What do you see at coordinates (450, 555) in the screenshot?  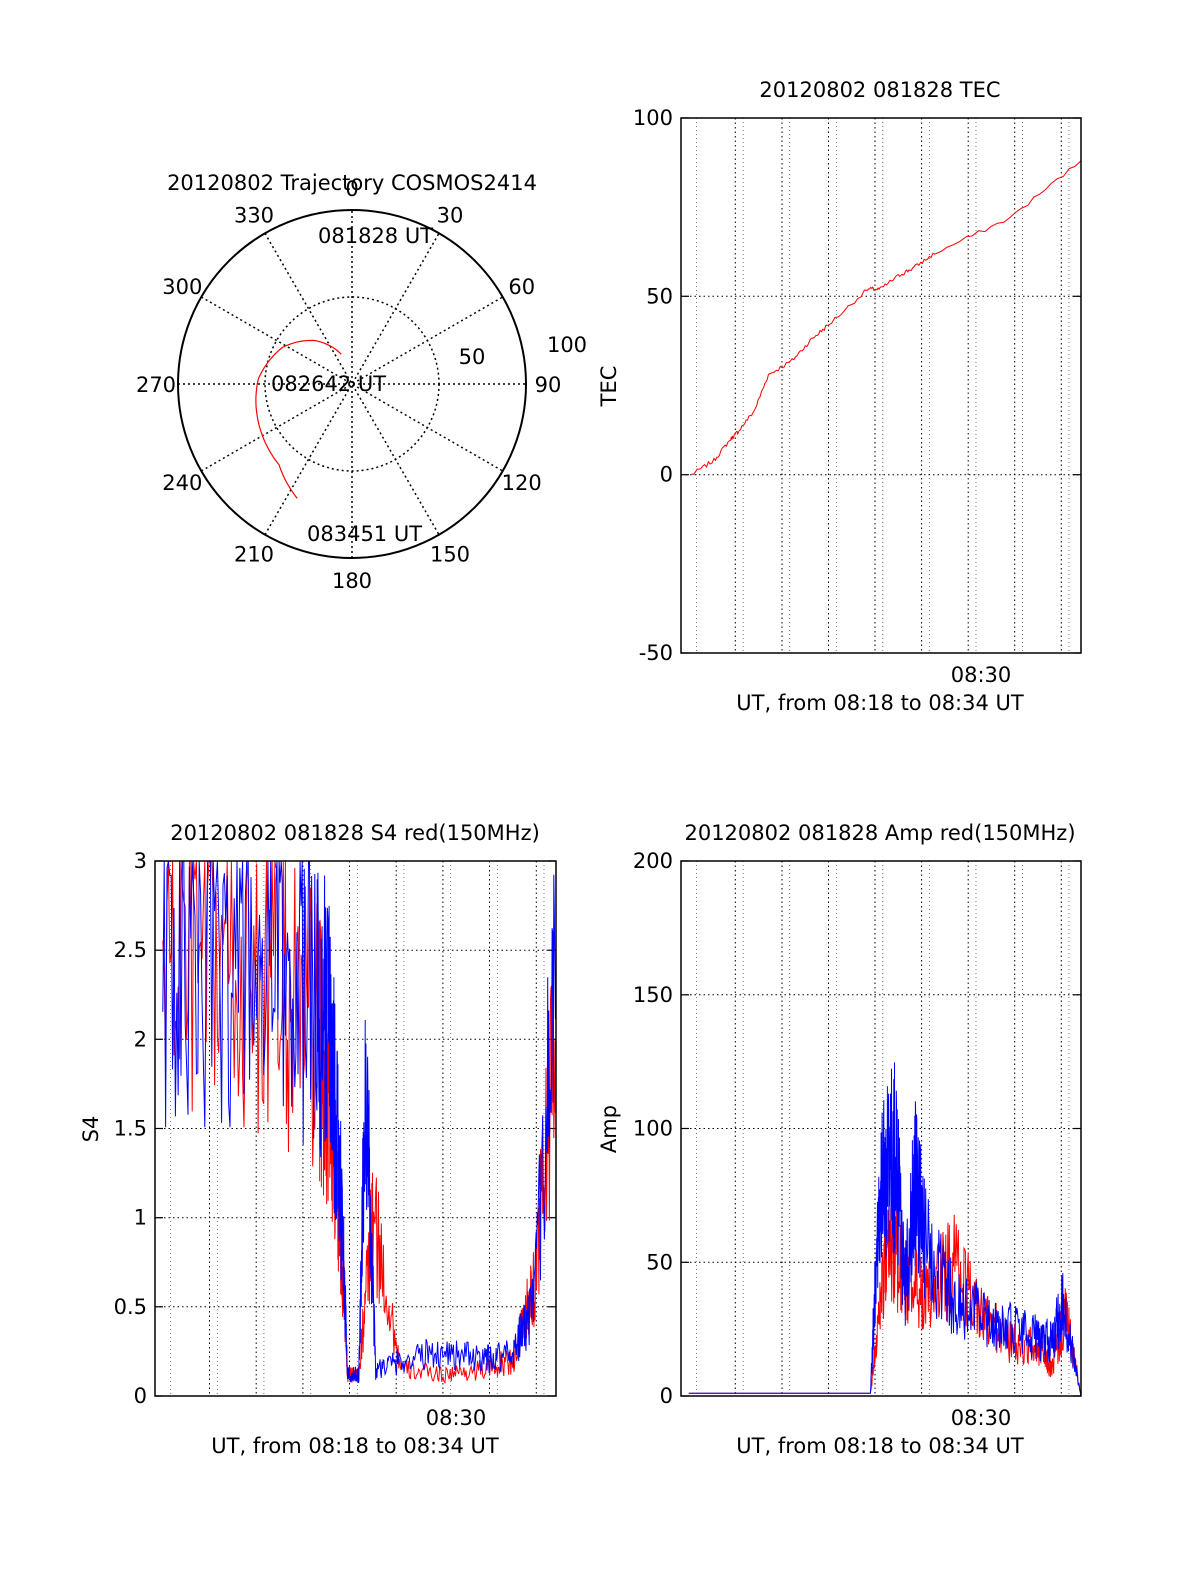 I see `polar-azimuth-label: 150` at bounding box center [450, 555].